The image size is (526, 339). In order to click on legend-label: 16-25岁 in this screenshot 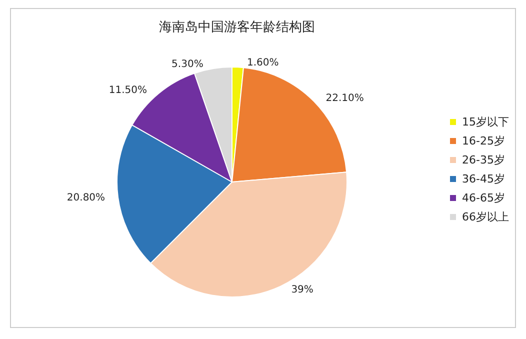, I will do `click(483, 141)`.